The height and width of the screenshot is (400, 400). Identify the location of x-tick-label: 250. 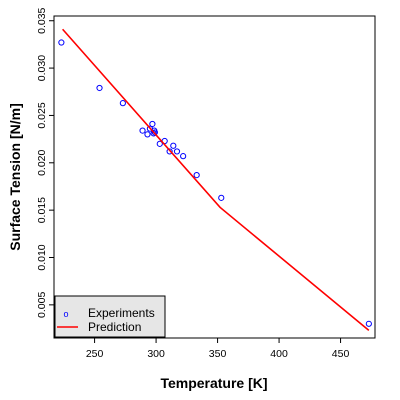
(95, 354).